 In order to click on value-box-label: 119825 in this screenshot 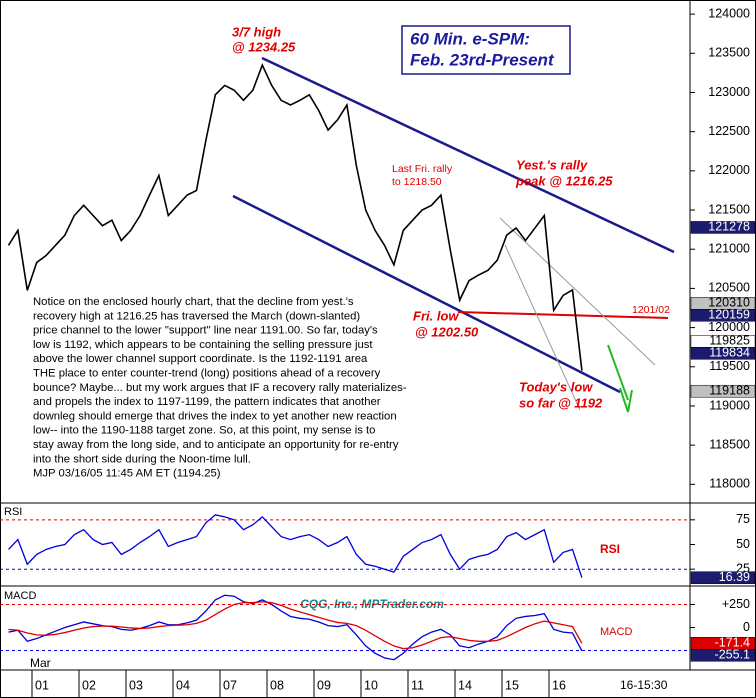, I will do `click(729, 341)`.